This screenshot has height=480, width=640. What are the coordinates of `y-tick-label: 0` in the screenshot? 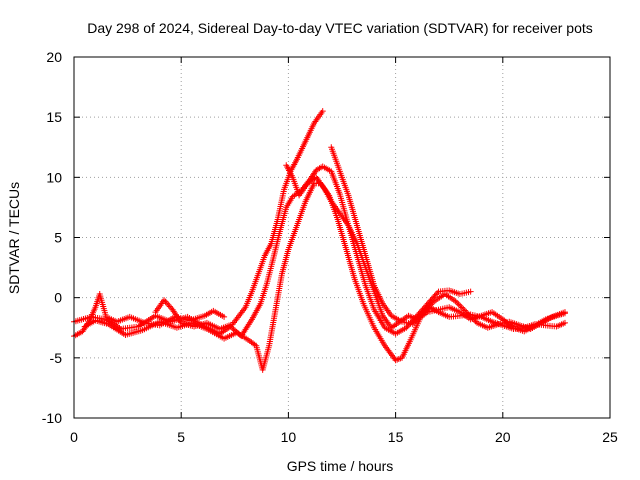 It's located at (58, 298).